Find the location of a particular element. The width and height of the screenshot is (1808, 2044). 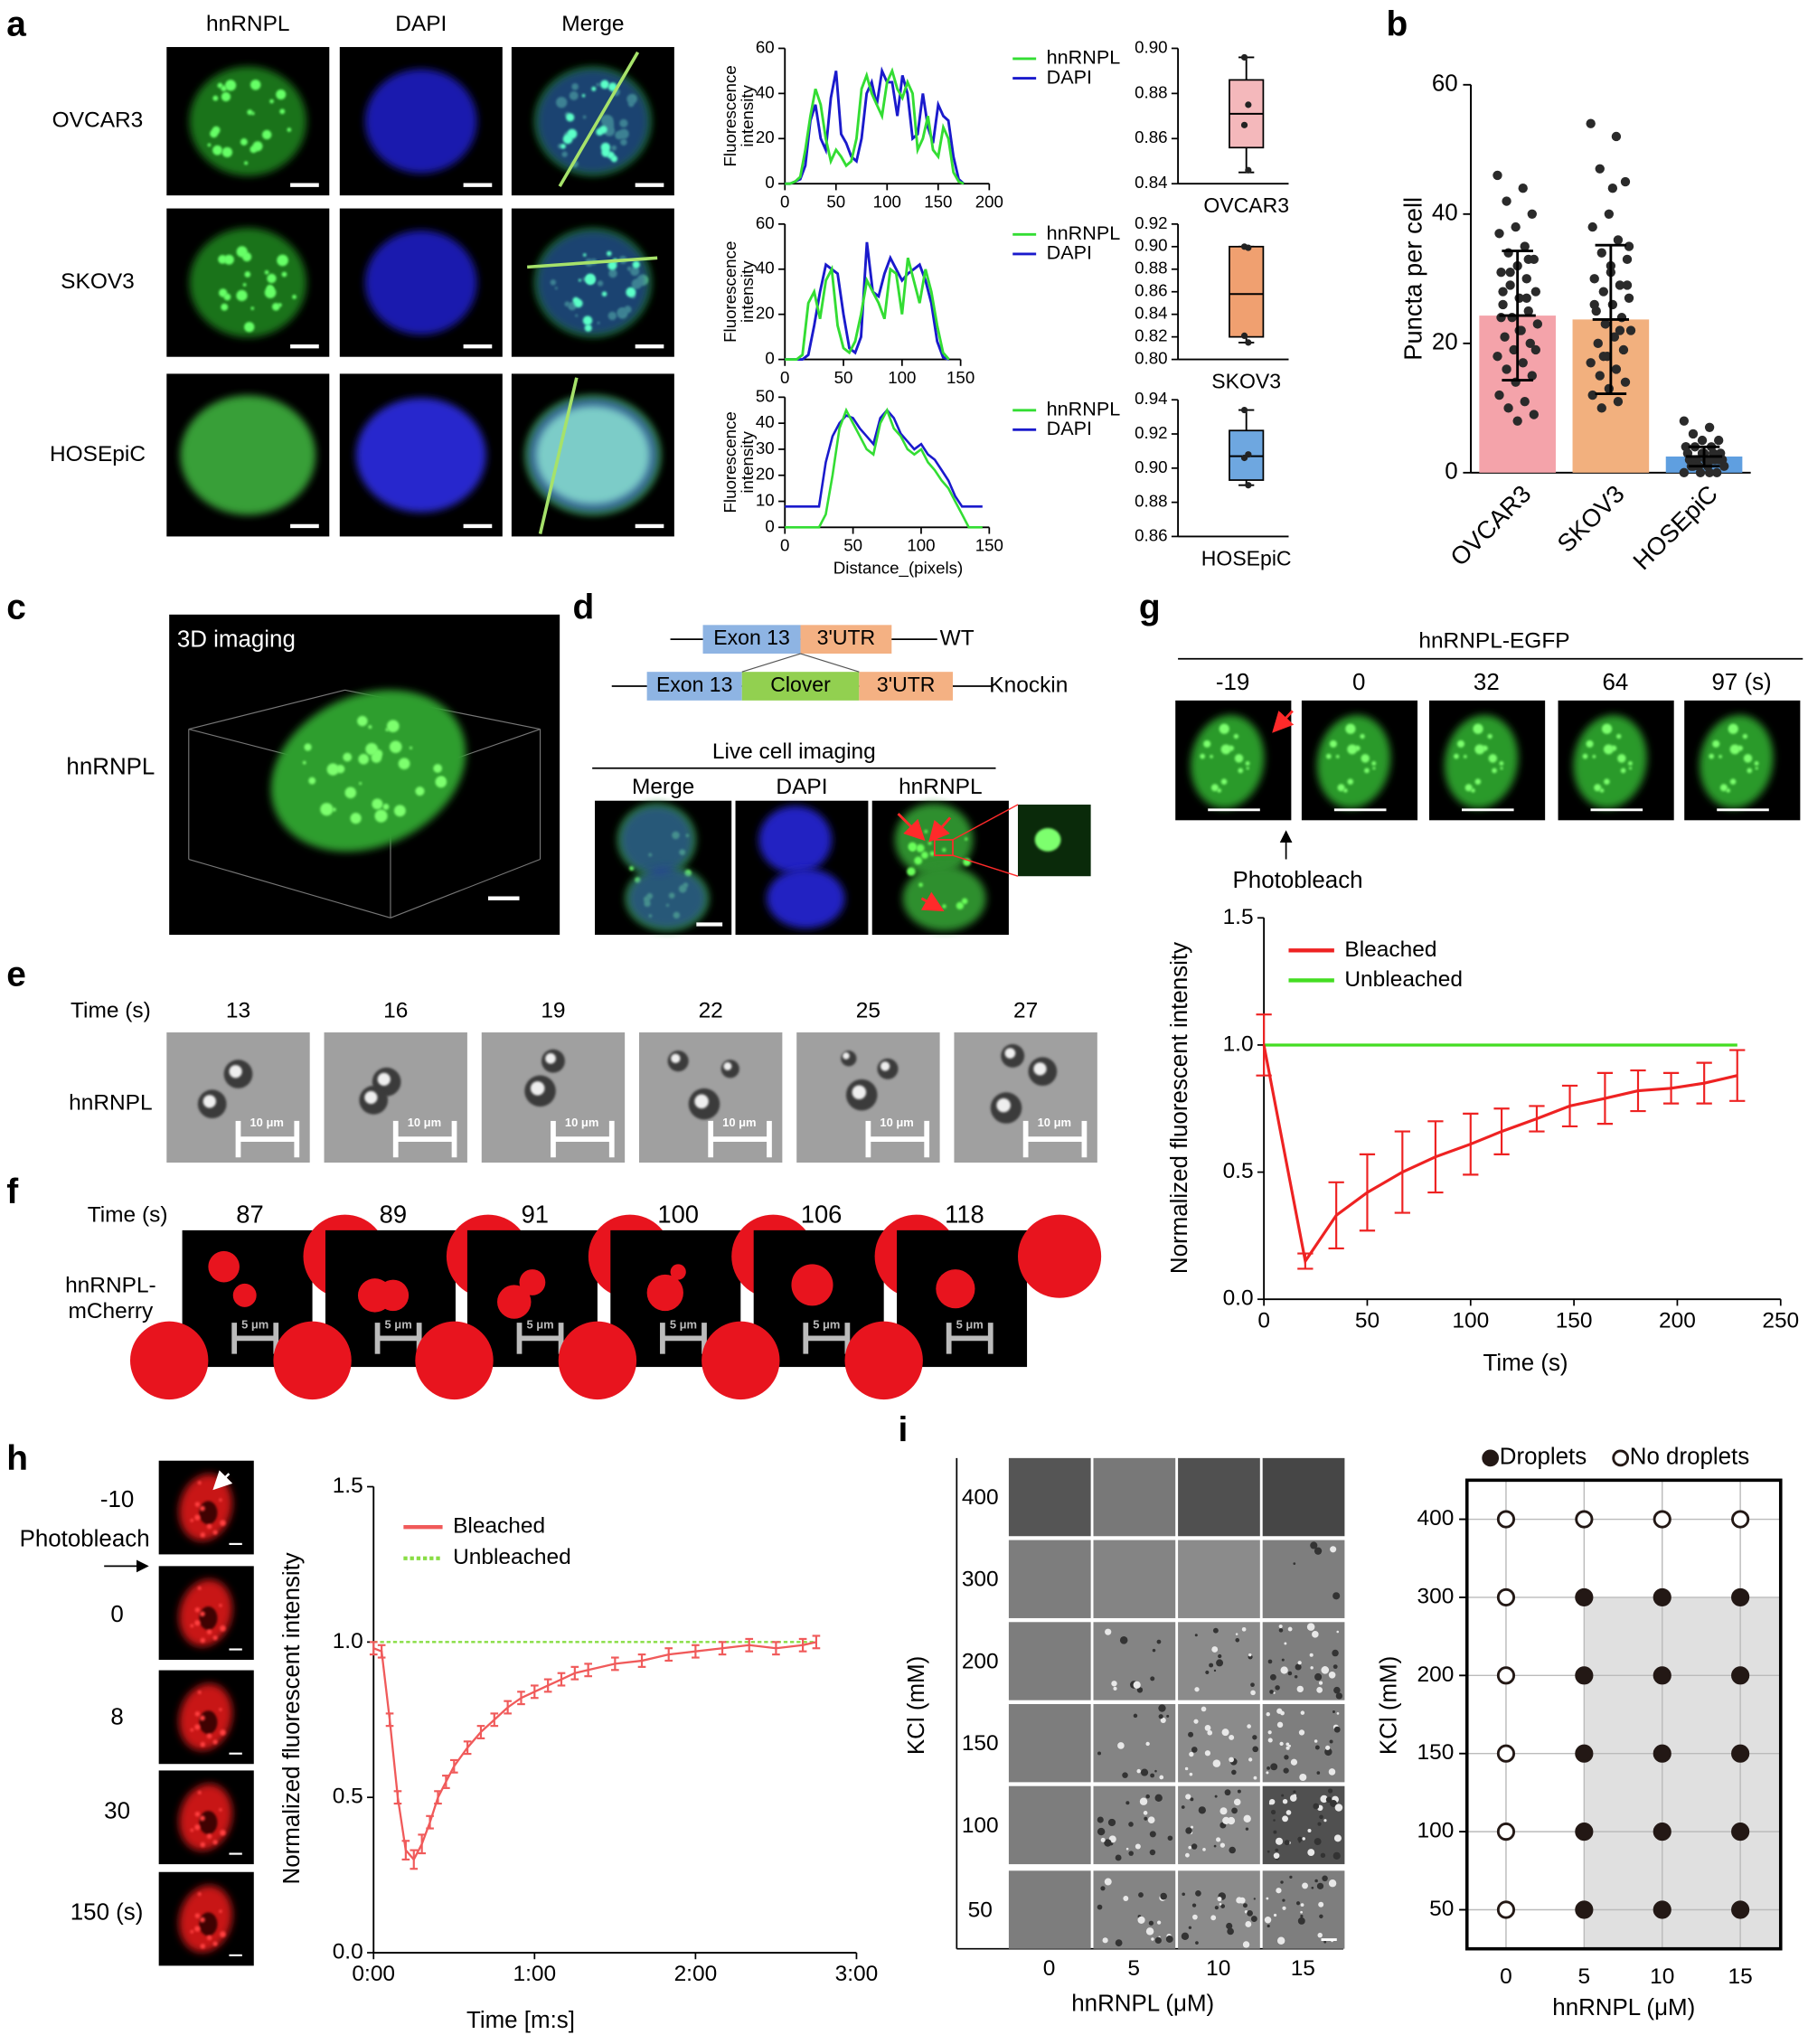

y-tick-label: 40 is located at coordinates (765, 92).